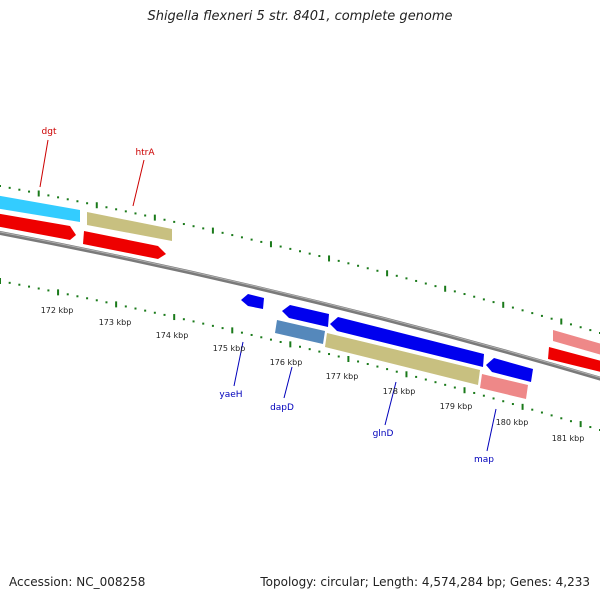  What do you see at coordinates (129, 226) in the screenshot?
I see `gene-htrA-khaki` at bounding box center [129, 226].